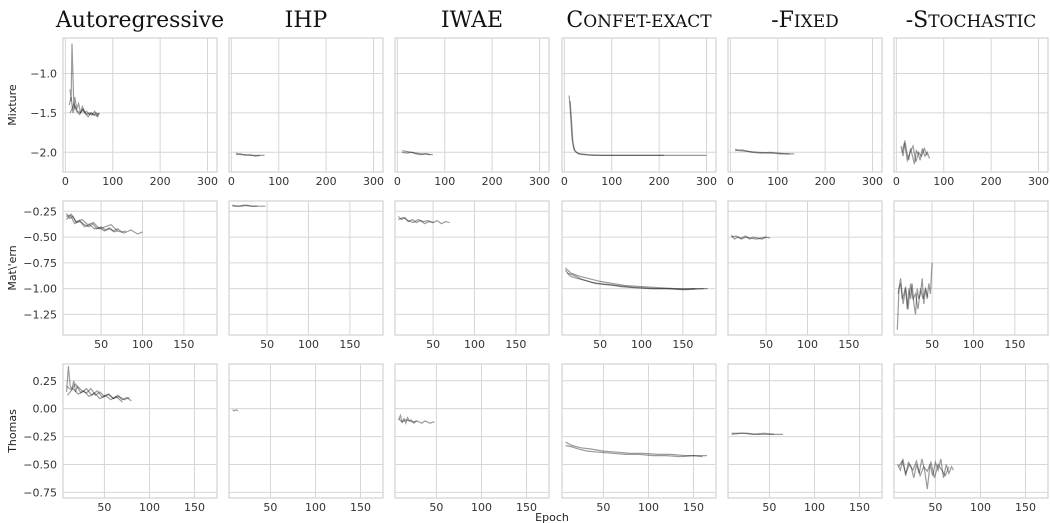  I want to click on column-title-main: IHP, so click(306, 20).